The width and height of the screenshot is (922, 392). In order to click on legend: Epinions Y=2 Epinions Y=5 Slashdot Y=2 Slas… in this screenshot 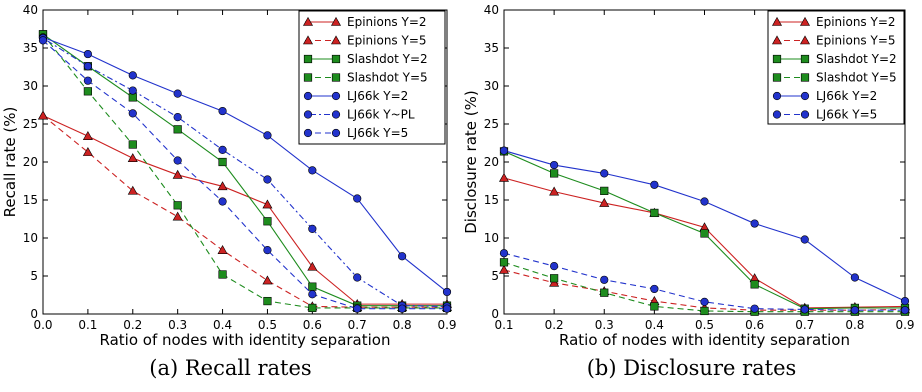, I will do `click(836, 67)`.